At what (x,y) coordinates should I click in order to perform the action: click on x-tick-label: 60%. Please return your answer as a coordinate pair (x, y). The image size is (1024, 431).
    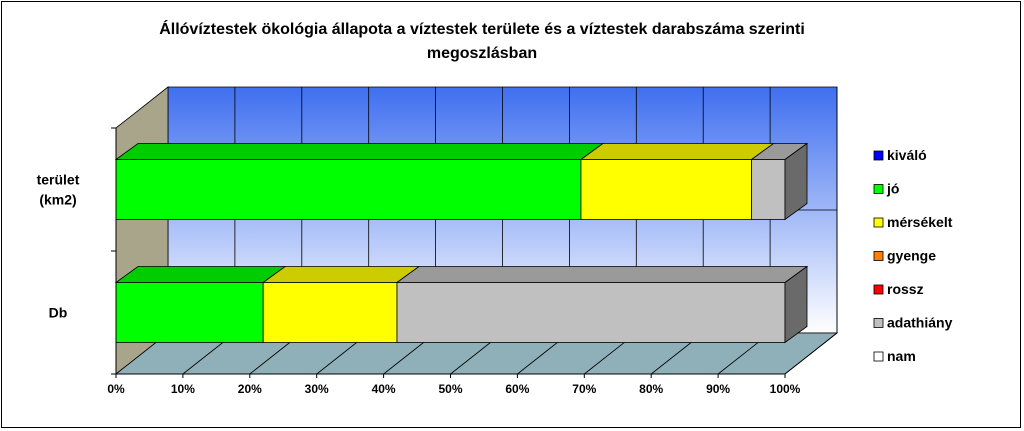
    Looking at the image, I should click on (517, 389).